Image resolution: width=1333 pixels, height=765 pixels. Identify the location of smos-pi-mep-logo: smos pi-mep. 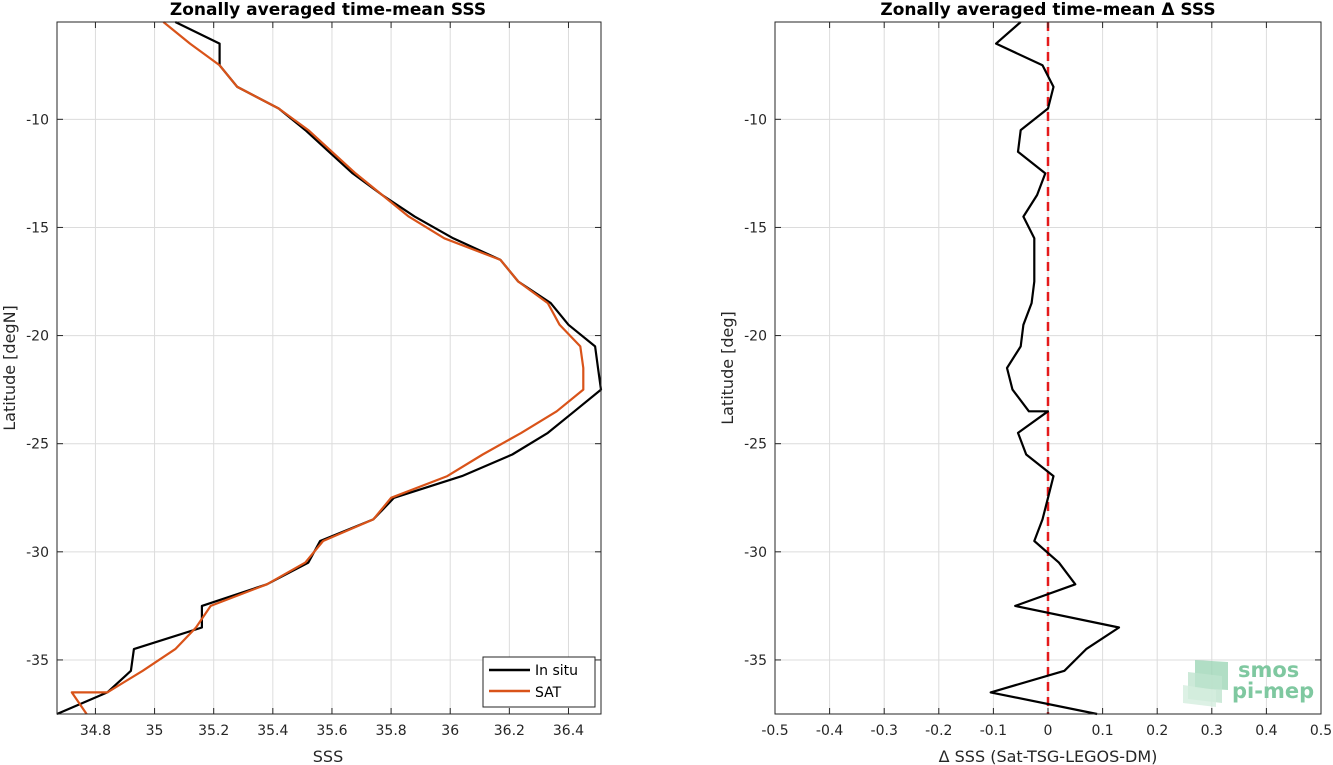
(1248, 682).